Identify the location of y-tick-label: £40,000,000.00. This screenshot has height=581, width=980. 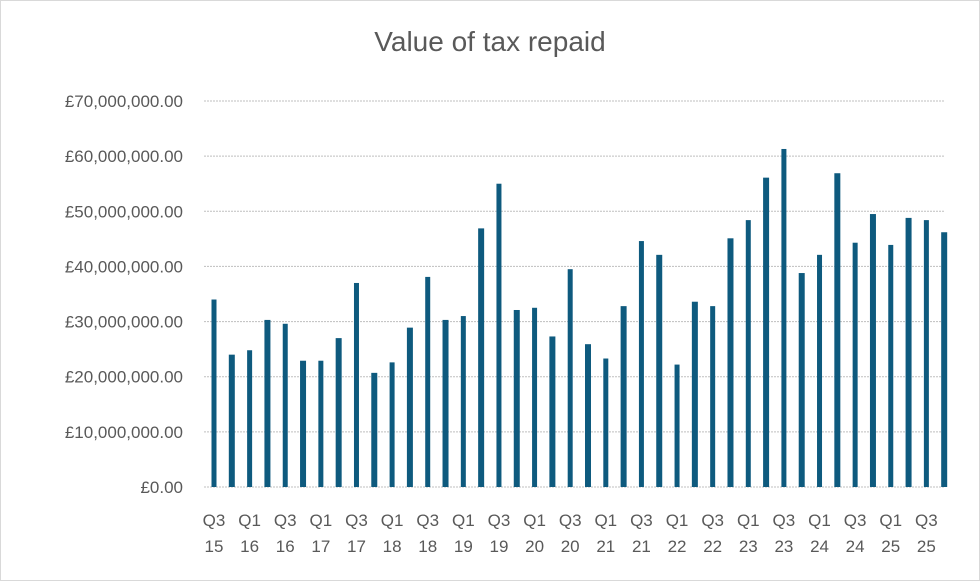
(124, 266).